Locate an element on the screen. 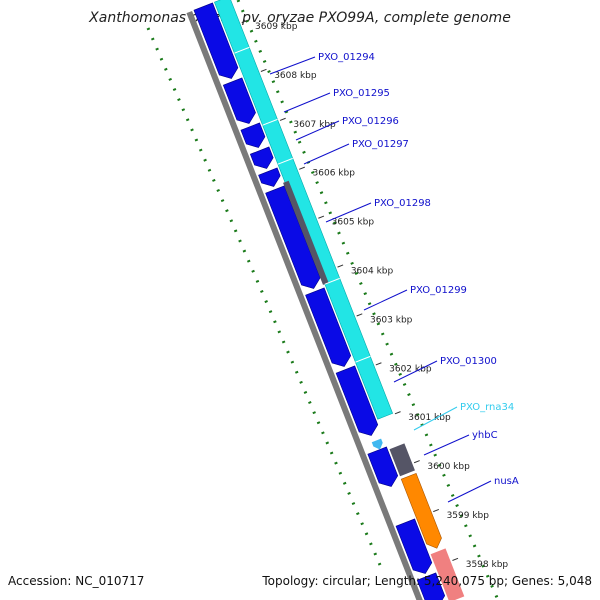 Image resolution: width=600 pixels, height=600 pixels. gene-label: PXO_01296 is located at coordinates (370, 121).